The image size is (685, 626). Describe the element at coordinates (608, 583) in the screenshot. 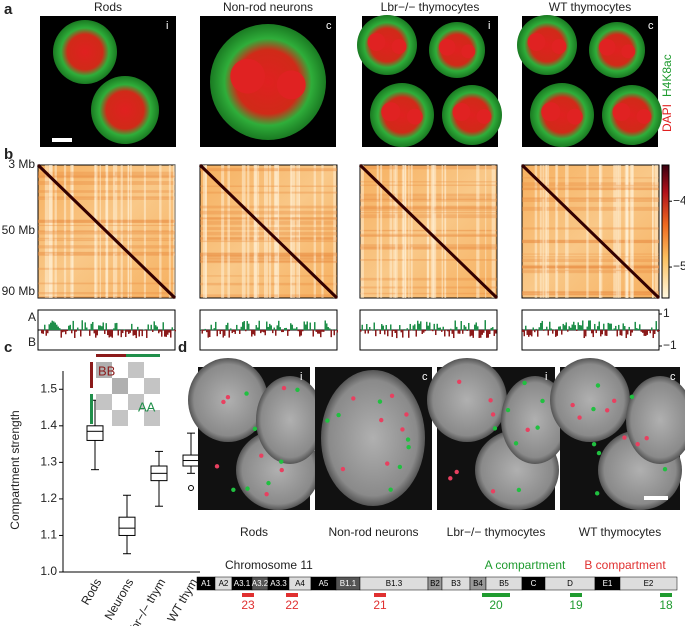

I see `band-label: E1` at that location.